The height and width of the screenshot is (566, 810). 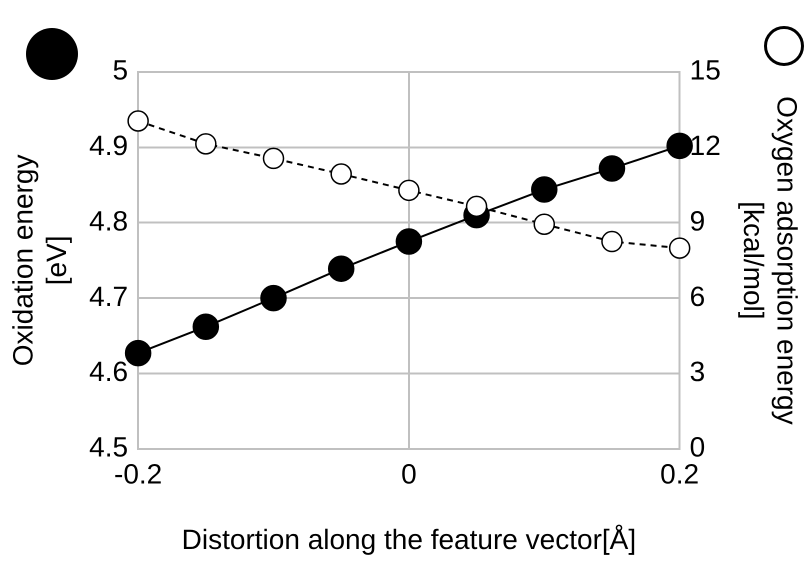 I want to click on y2-tick-label: 3, so click(x=698, y=372).